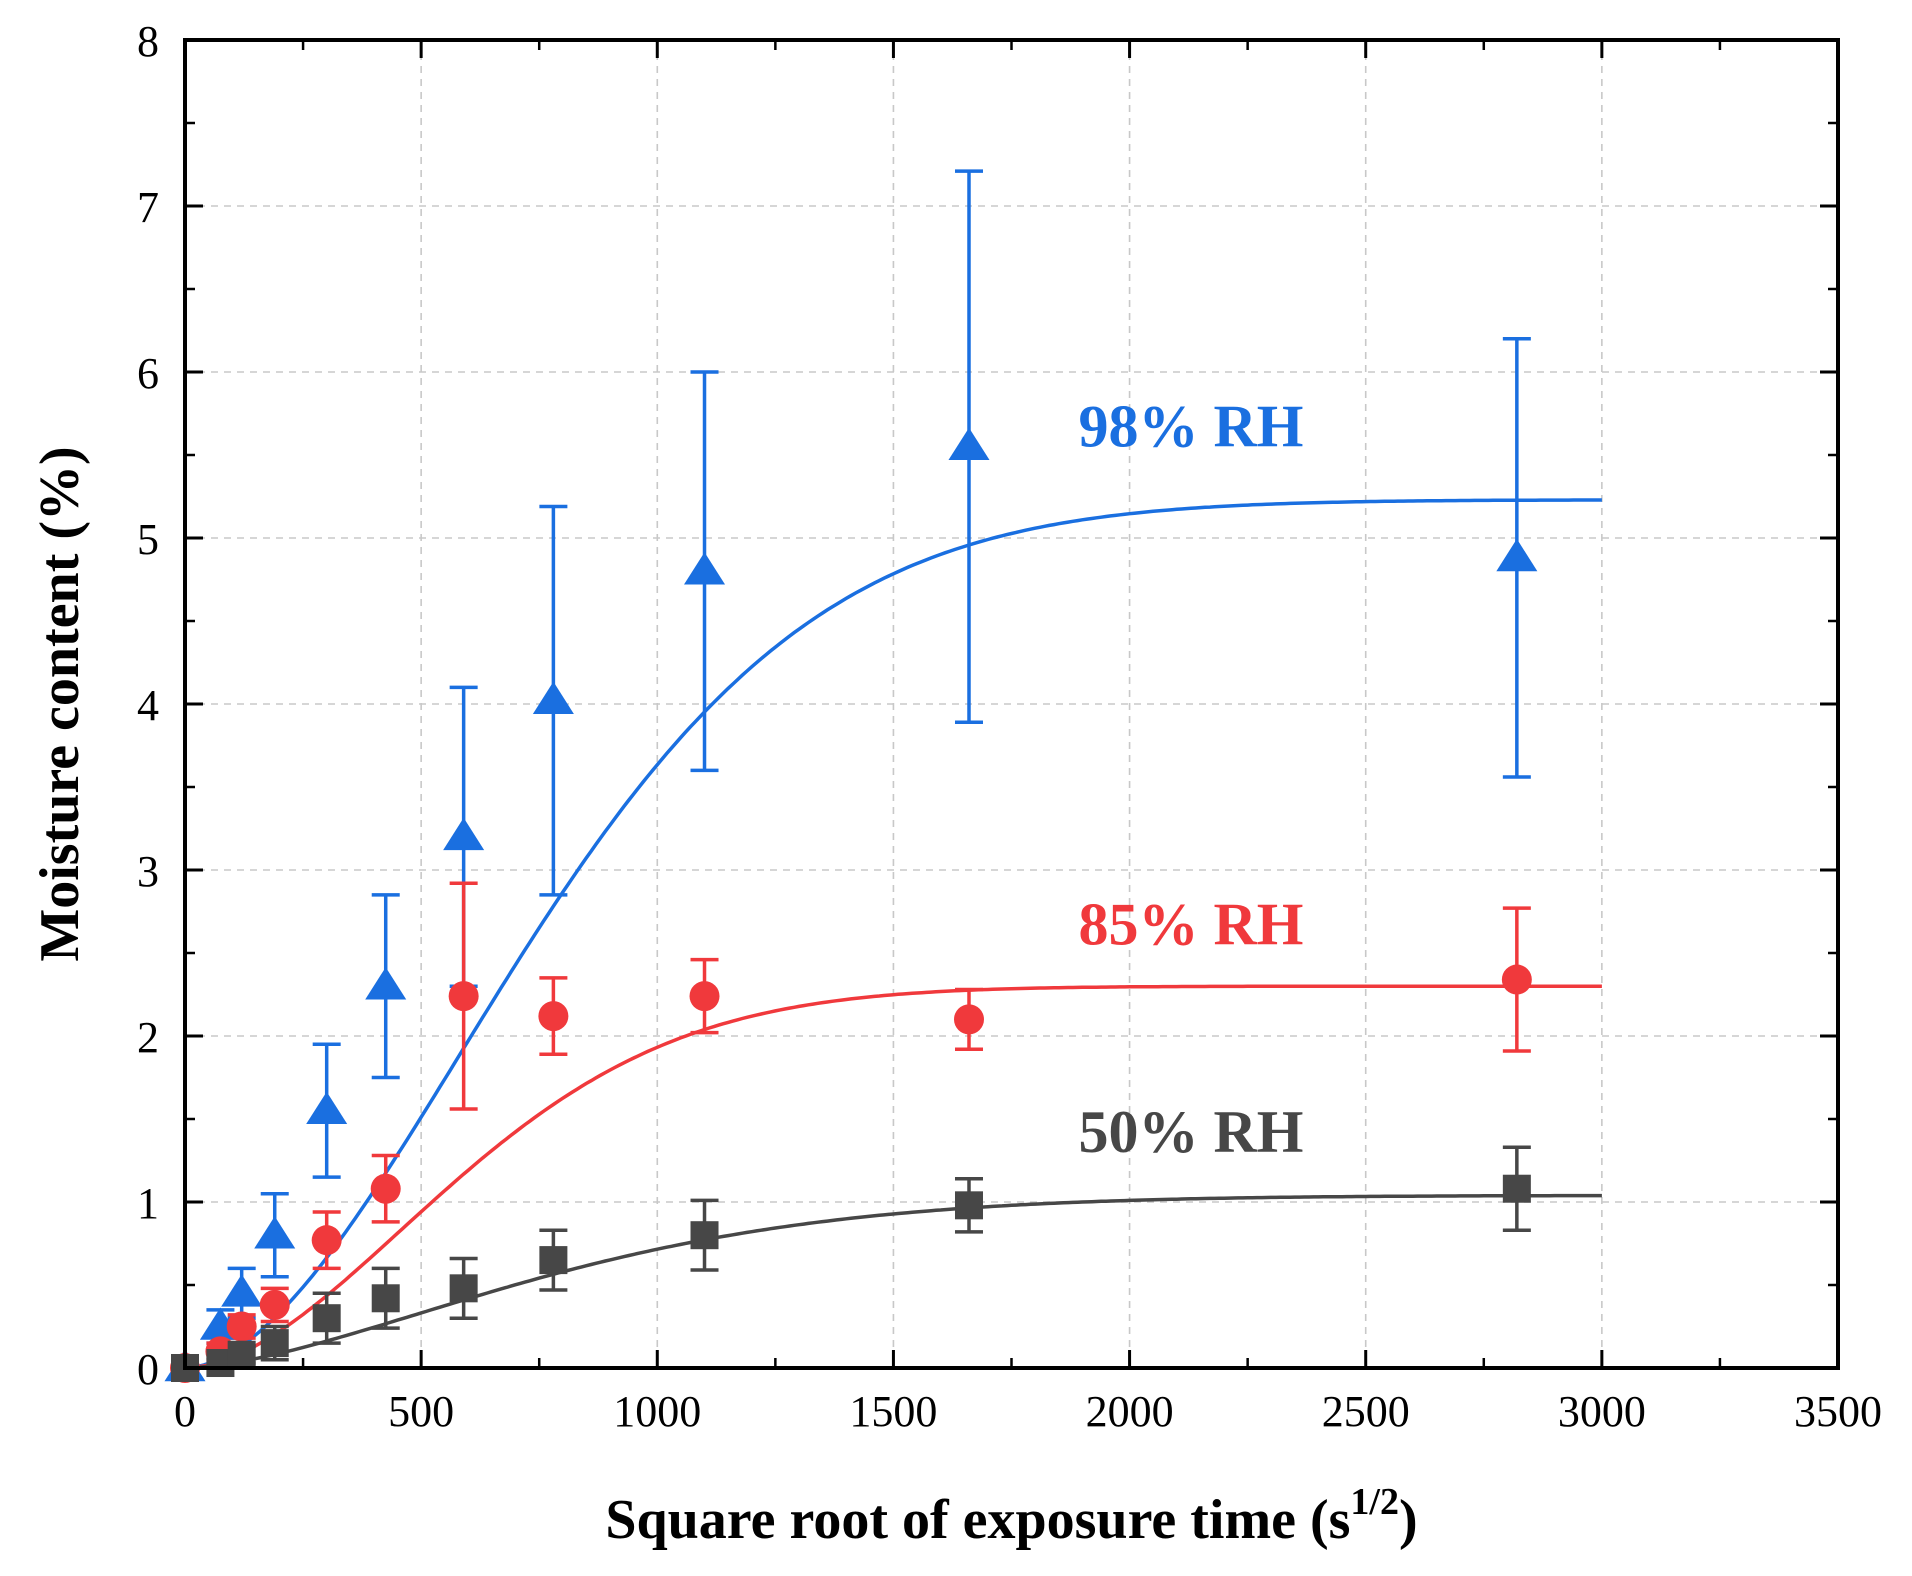 This screenshot has height=1576, width=1912. I want to click on y-tick-label: 4, so click(148, 705).